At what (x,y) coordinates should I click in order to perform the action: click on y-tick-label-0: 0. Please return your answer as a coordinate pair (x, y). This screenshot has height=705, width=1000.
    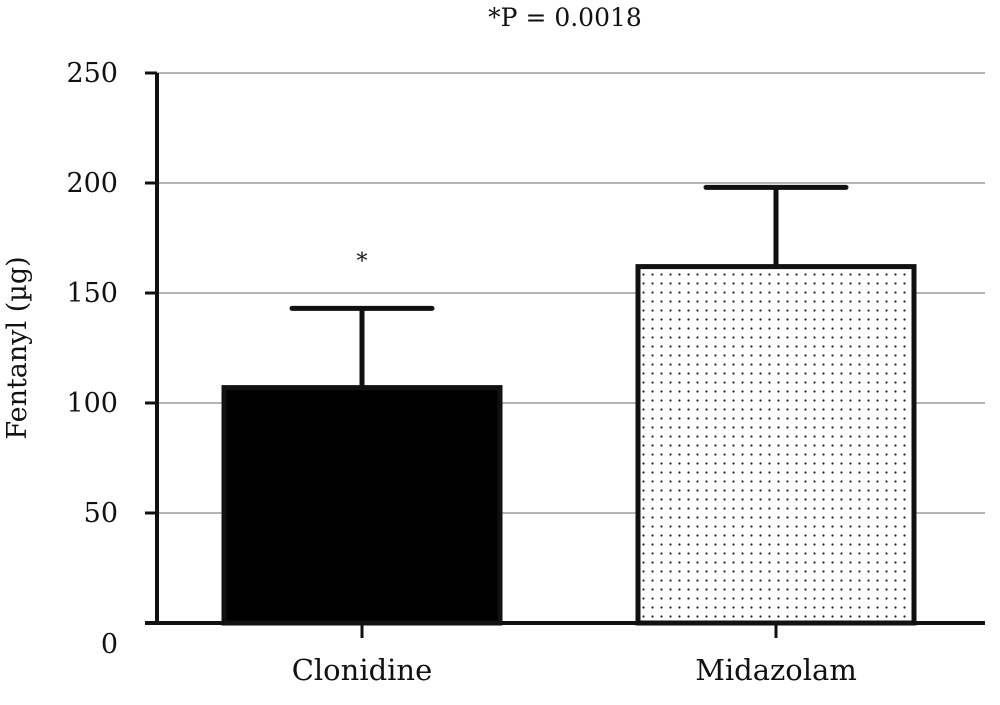
    Looking at the image, I should click on (109, 644).